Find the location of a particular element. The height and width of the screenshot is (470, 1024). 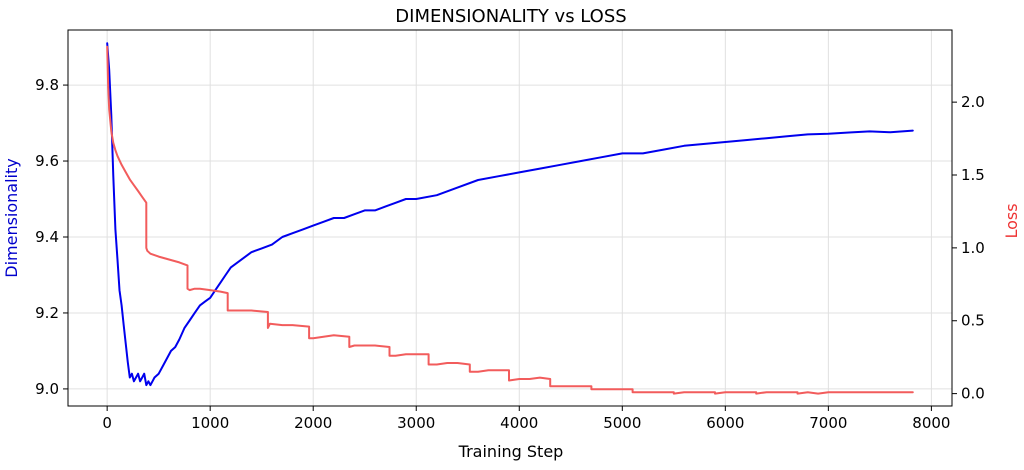

x-axis-ticks: 0 1000 2000 3000 4000 5000 6000 7000 8000 is located at coordinates (526, 419).